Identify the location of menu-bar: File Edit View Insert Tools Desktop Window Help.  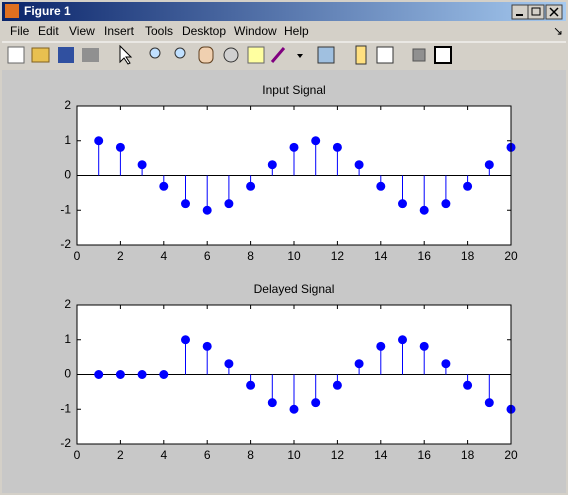
(159, 31).